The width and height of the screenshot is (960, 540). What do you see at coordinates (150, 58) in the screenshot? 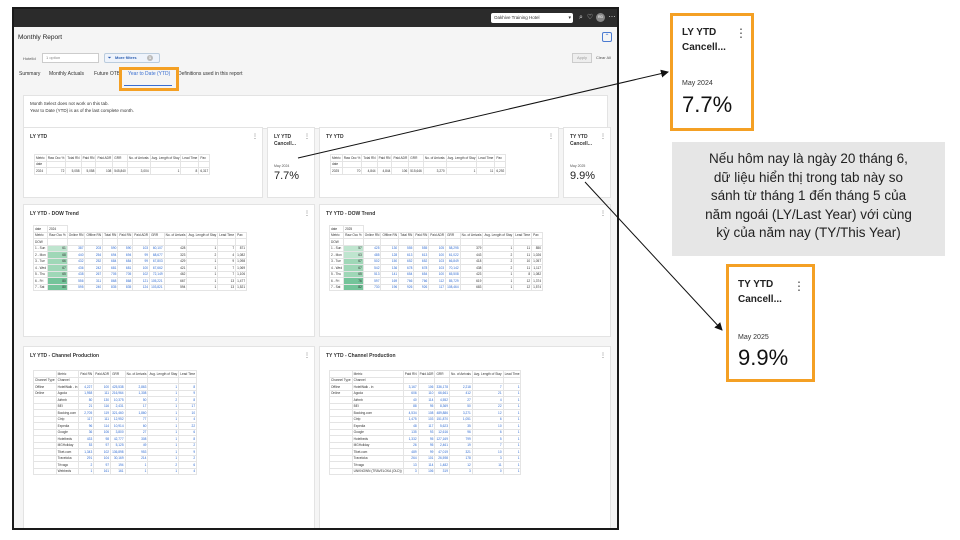
I see `filter-count-badge: 1` at bounding box center [150, 58].